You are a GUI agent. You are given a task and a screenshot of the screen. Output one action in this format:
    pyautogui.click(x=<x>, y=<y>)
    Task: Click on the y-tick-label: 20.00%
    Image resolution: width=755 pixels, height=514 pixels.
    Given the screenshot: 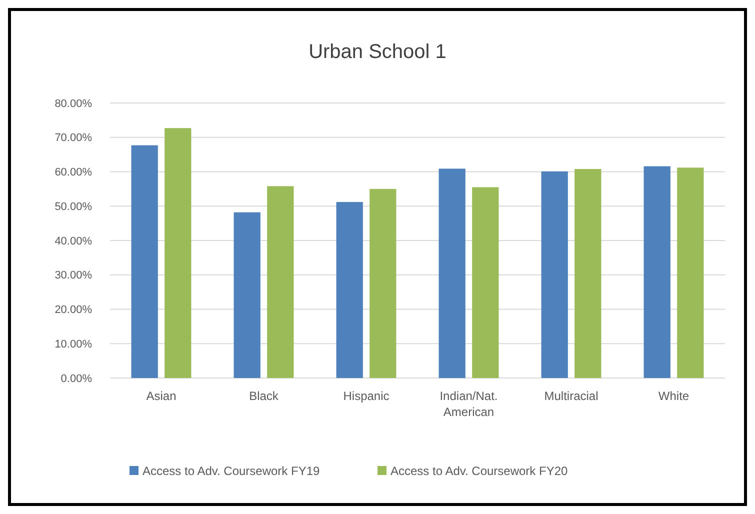 What is the action you would take?
    pyautogui.click(x=73, y=310)
    